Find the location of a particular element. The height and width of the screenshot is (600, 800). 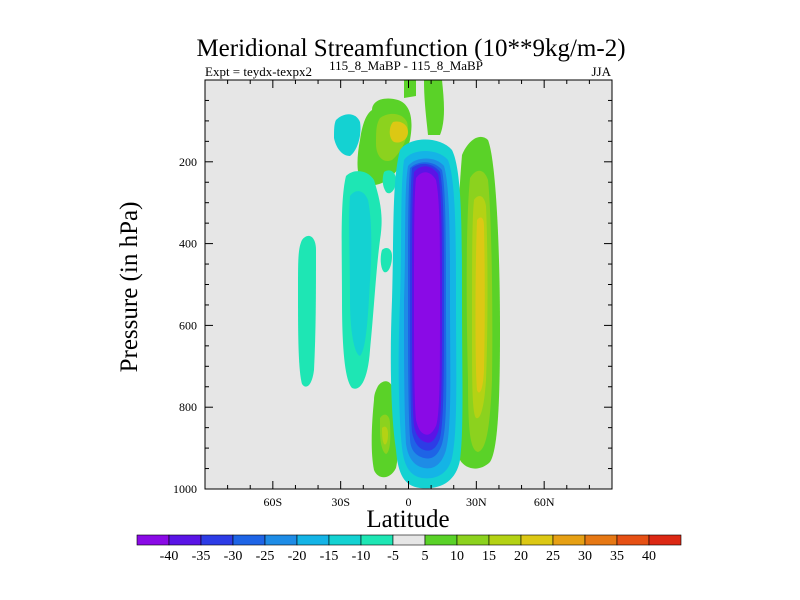

subtitle-center: 115_8_MaBP - 115_8_MaBP is located at coordinates (406, 65).